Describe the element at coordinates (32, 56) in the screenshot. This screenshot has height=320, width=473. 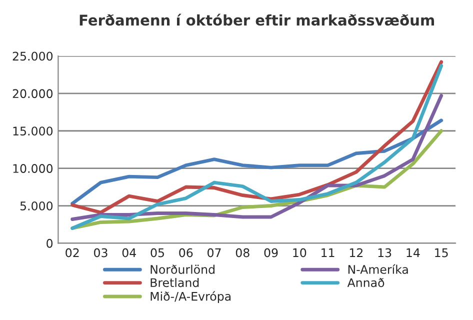
I see `y-tick-label: 25.000` at that location.